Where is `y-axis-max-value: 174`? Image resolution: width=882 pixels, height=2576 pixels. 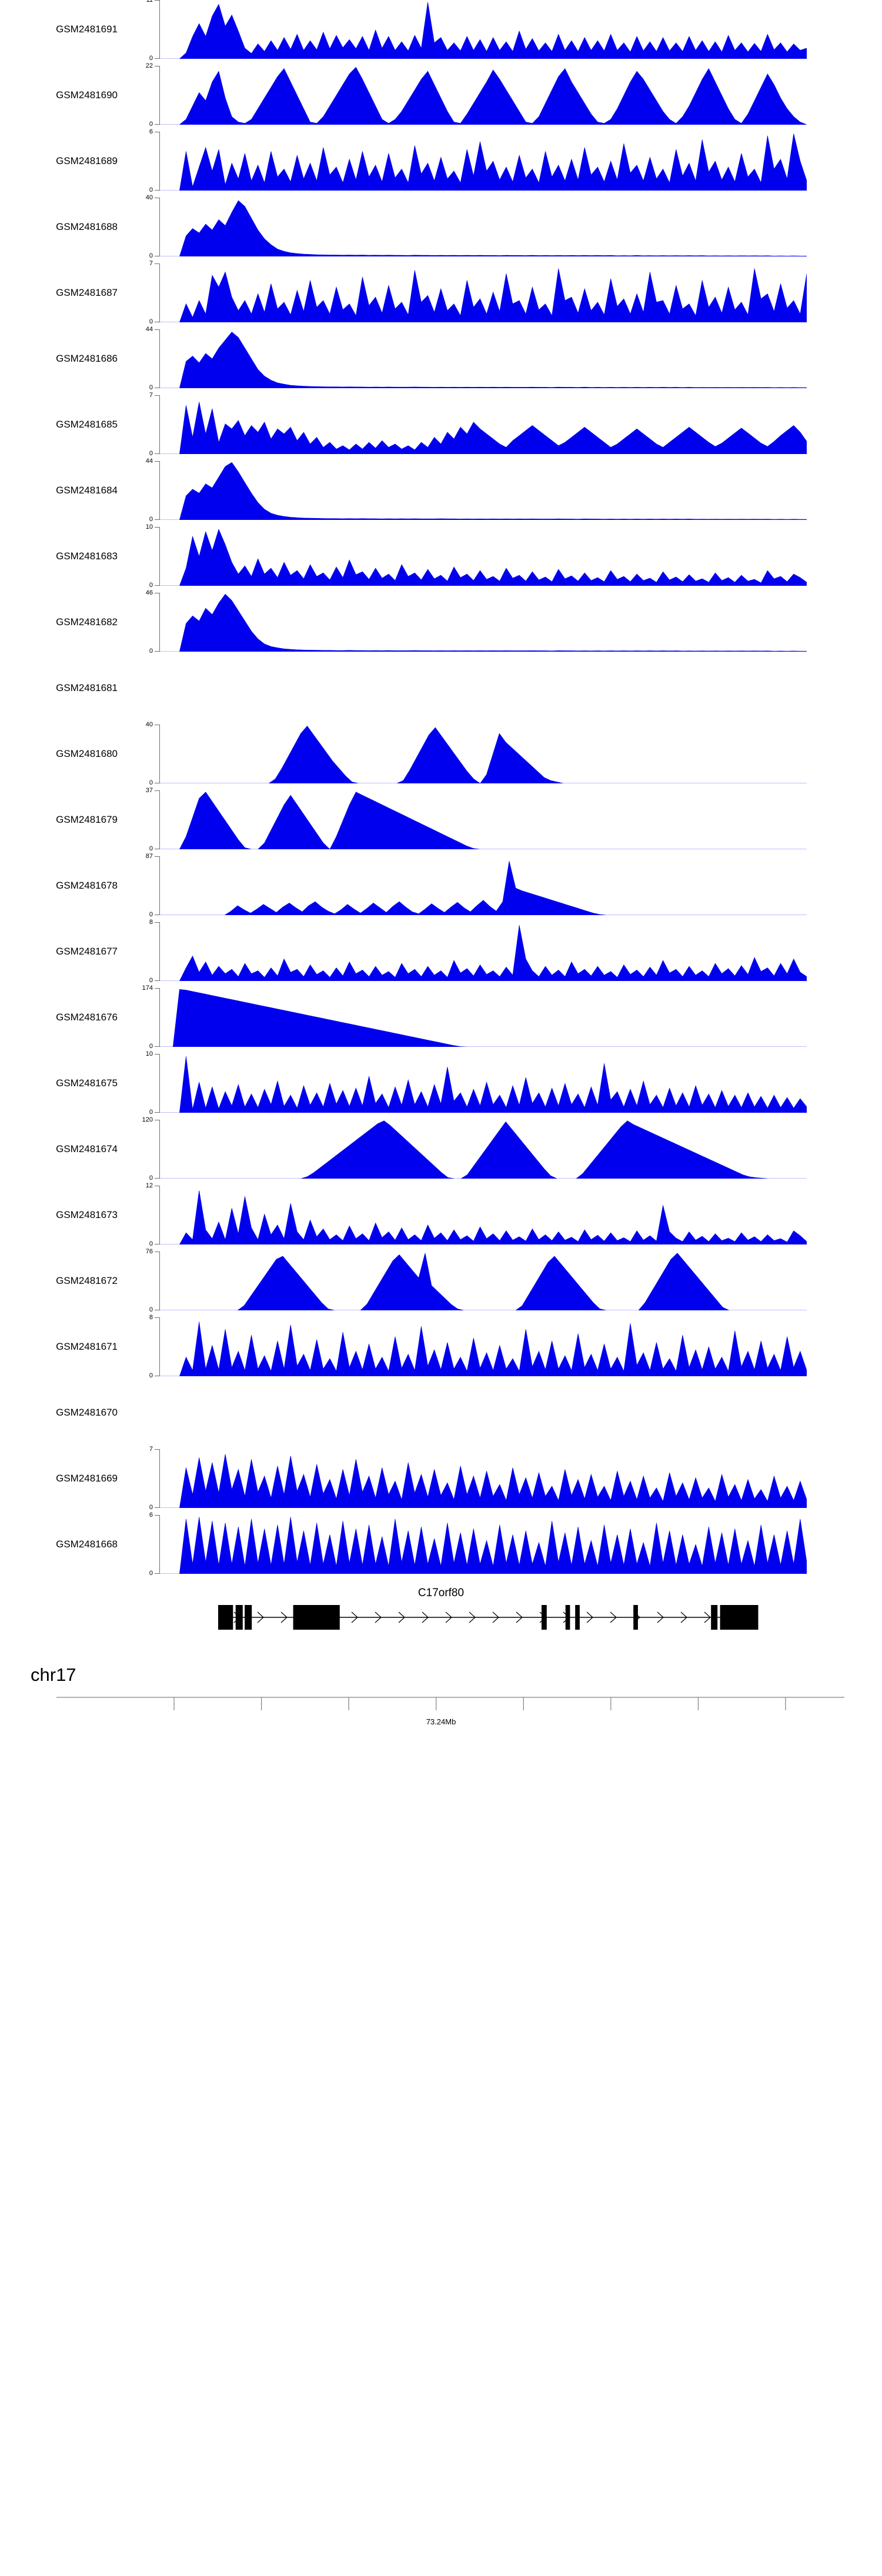
y-axis-max-value: 174 is located at coordinates (147, 988).